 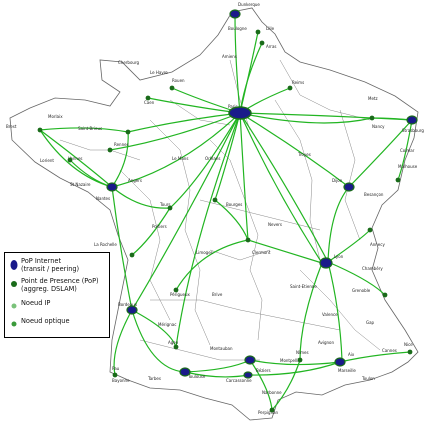 What do you see at coordinates (154, 378) in the screenshot?
I see `city-label: Tarbes` at bounding box center [154, 378].